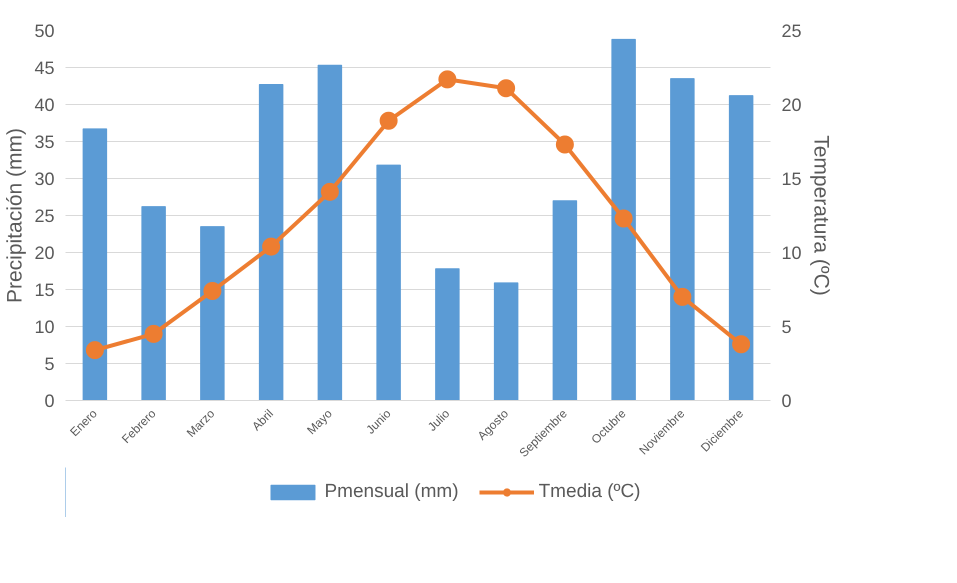 The image size is (957, 583). Describe the element at coordinates (14, 216) in the screenshot. I see `y-axis-title: Precipitación (mm)` at that location.